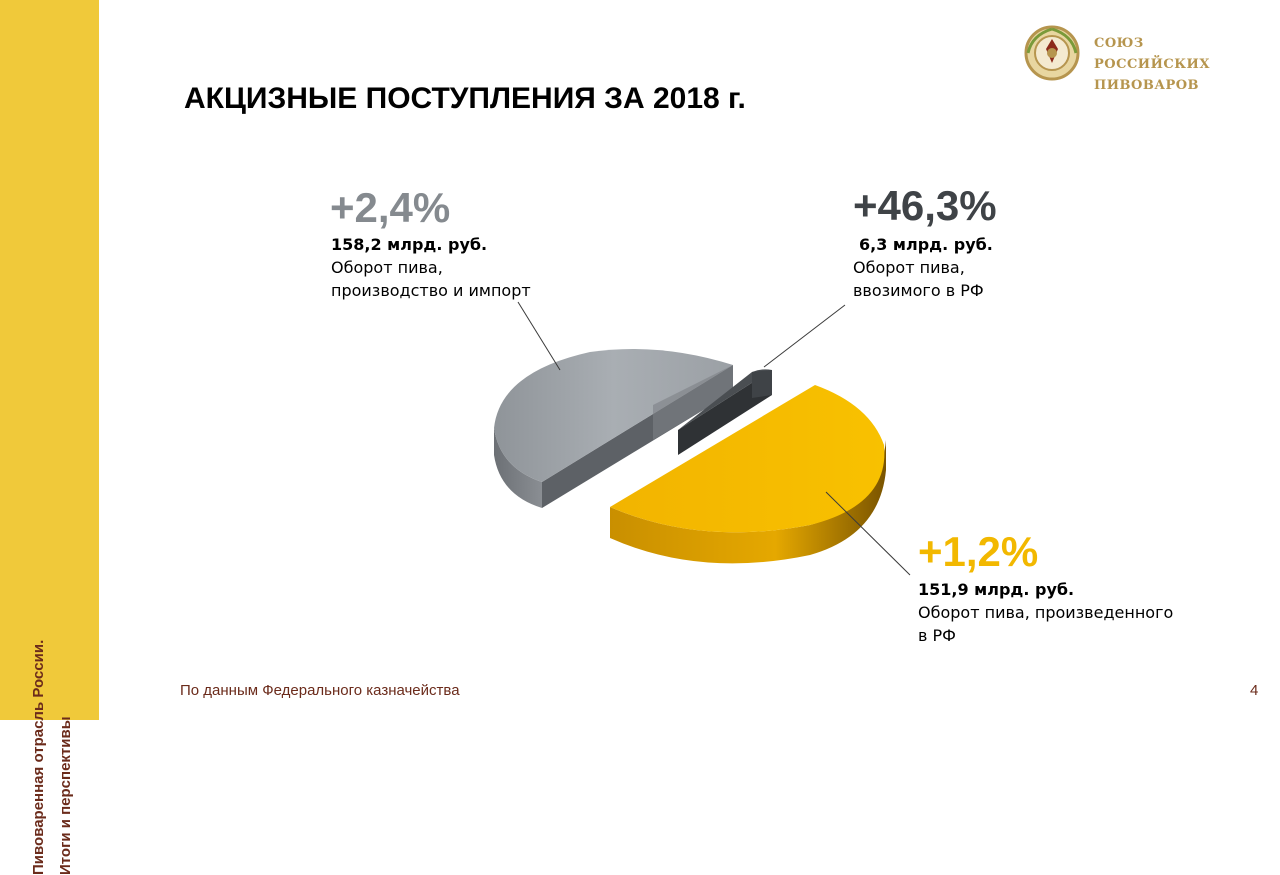 Image resolution: width=1280 pixels, height=875 pixels. What do you see at coordinates (49, 360) in the screenshot?
I see `sidebar` at bounding box center [49, 360].